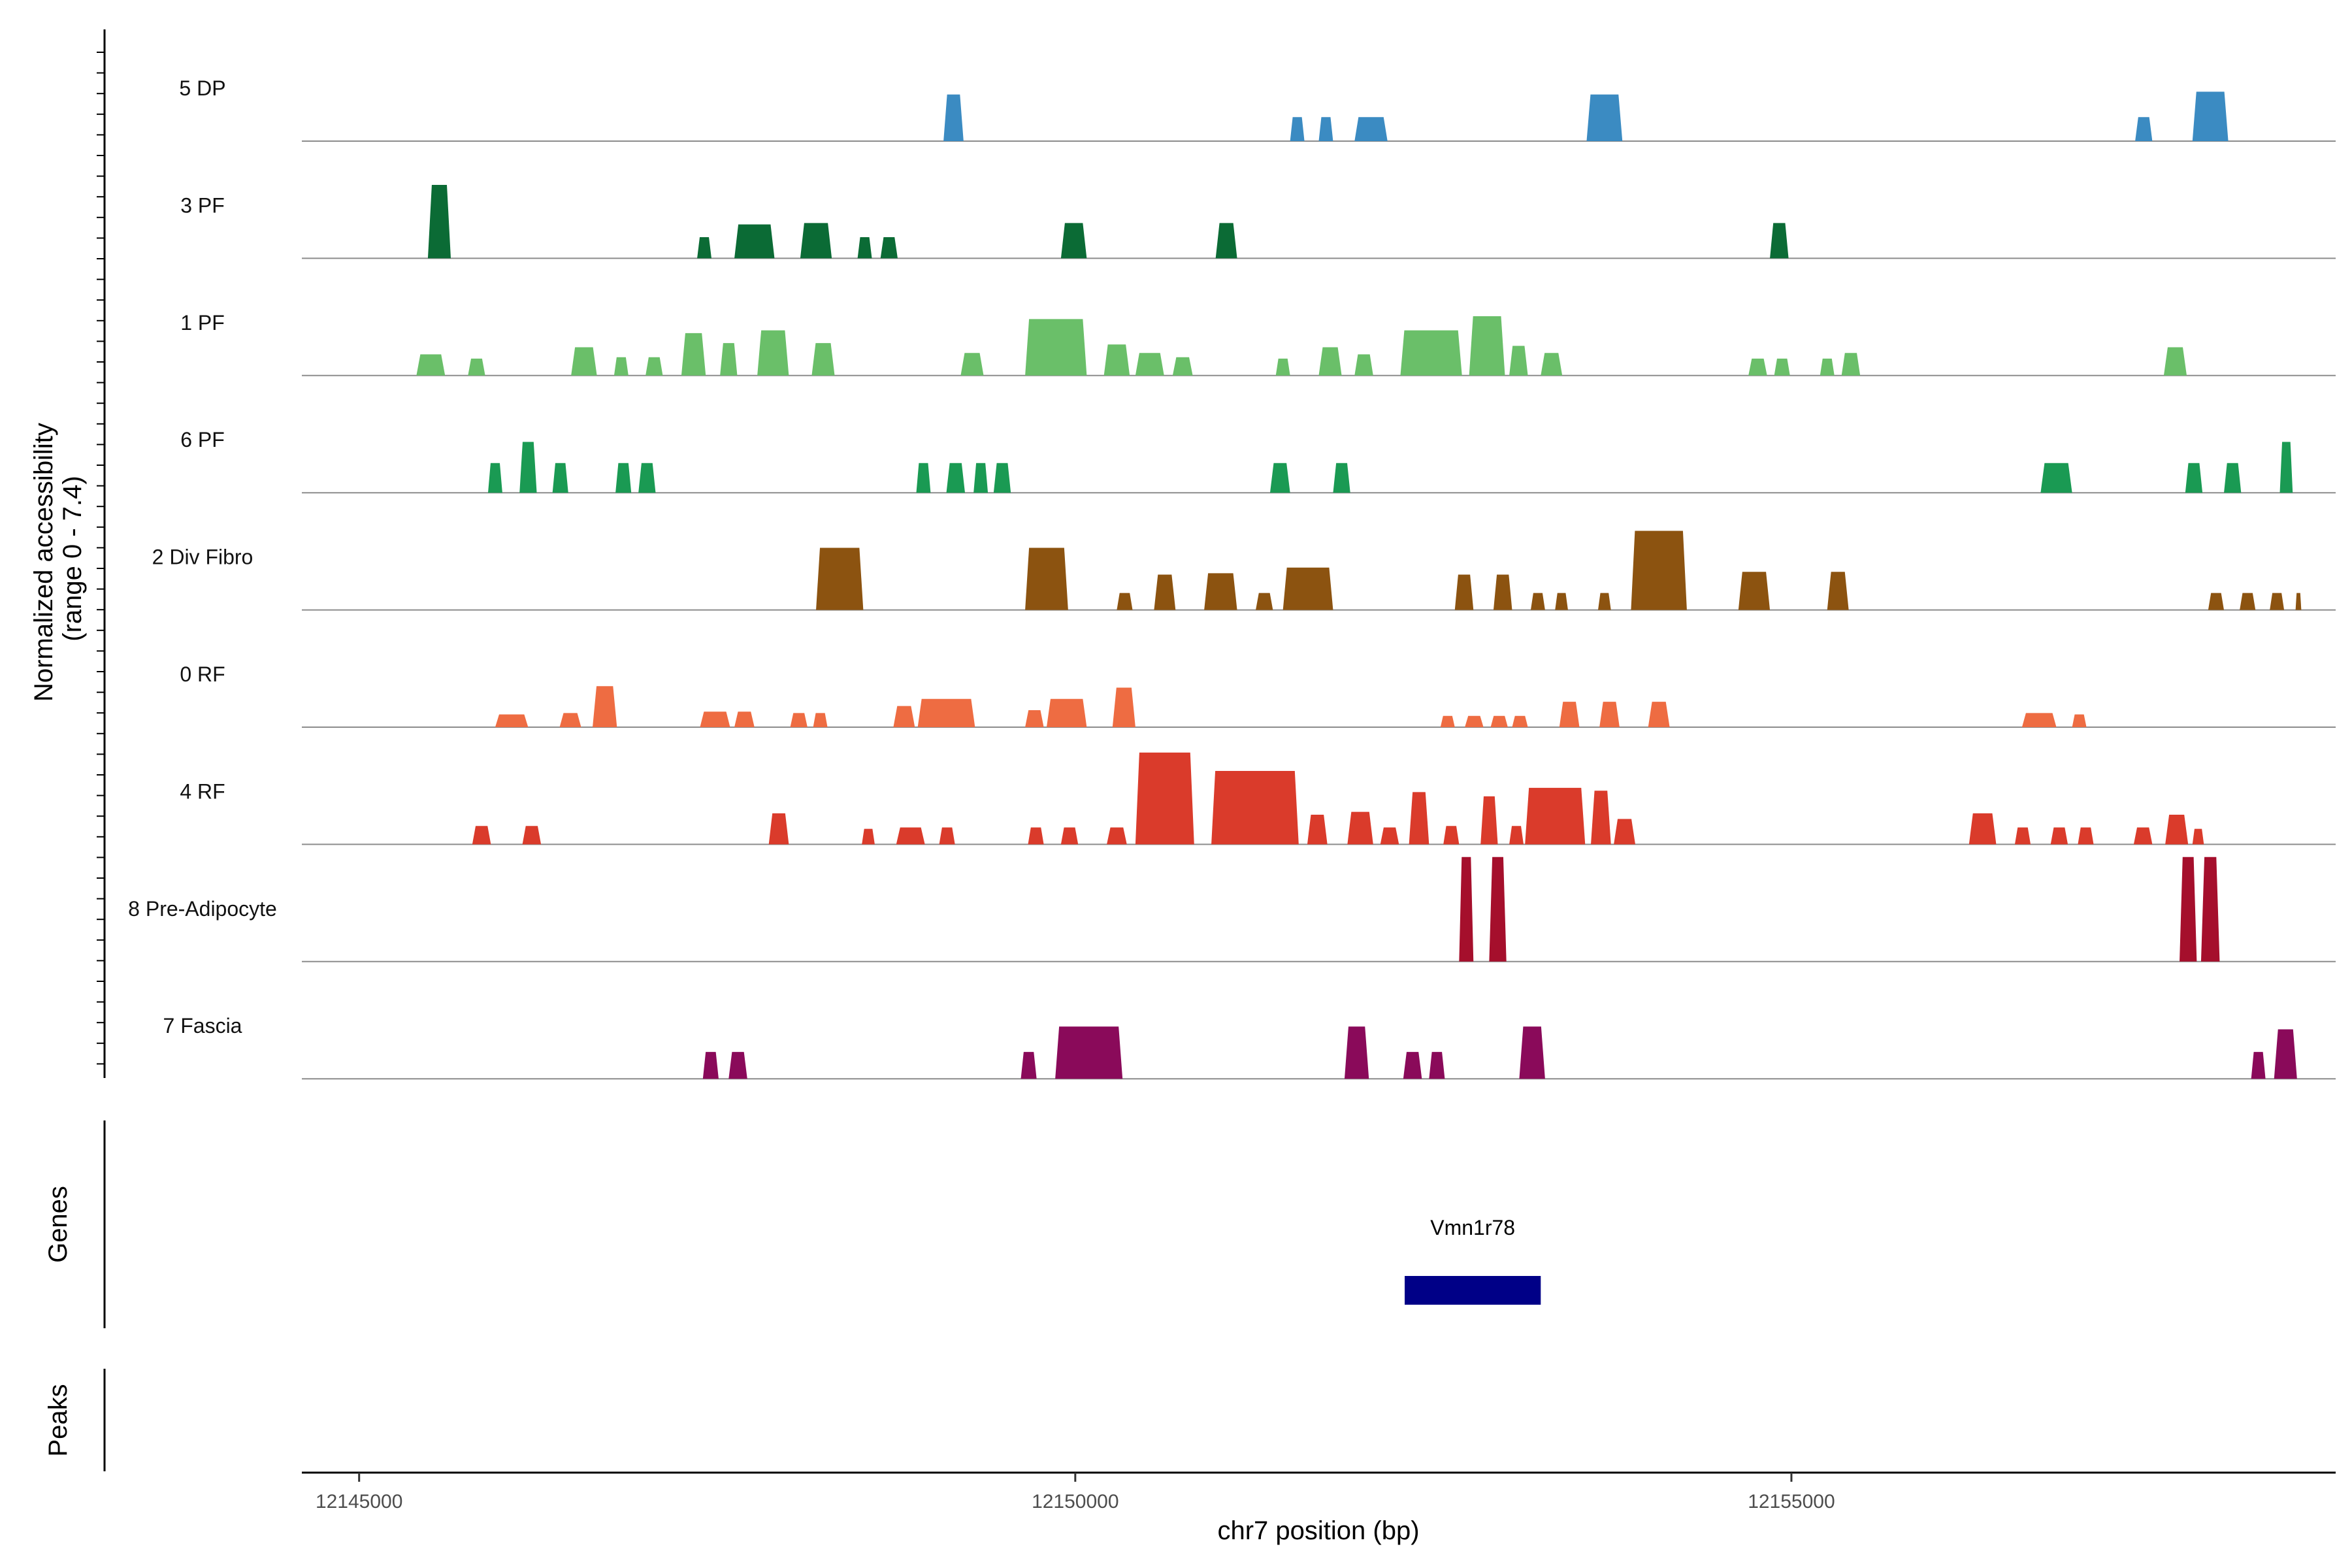 This screenshot has height=1568, width=2352. What do you see at coordinates (1232, 909) in the screenshot?
I see `track-7: 8 Pre-Adipocyte` at bounding box center [1232, 909].